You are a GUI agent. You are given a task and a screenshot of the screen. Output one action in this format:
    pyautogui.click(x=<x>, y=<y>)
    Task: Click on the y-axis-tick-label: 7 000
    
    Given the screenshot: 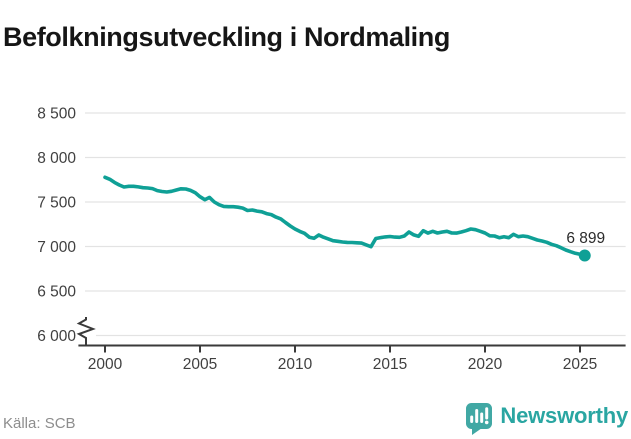 What is the action you would take?
    pyautogui.click(x=56, y=247)
    